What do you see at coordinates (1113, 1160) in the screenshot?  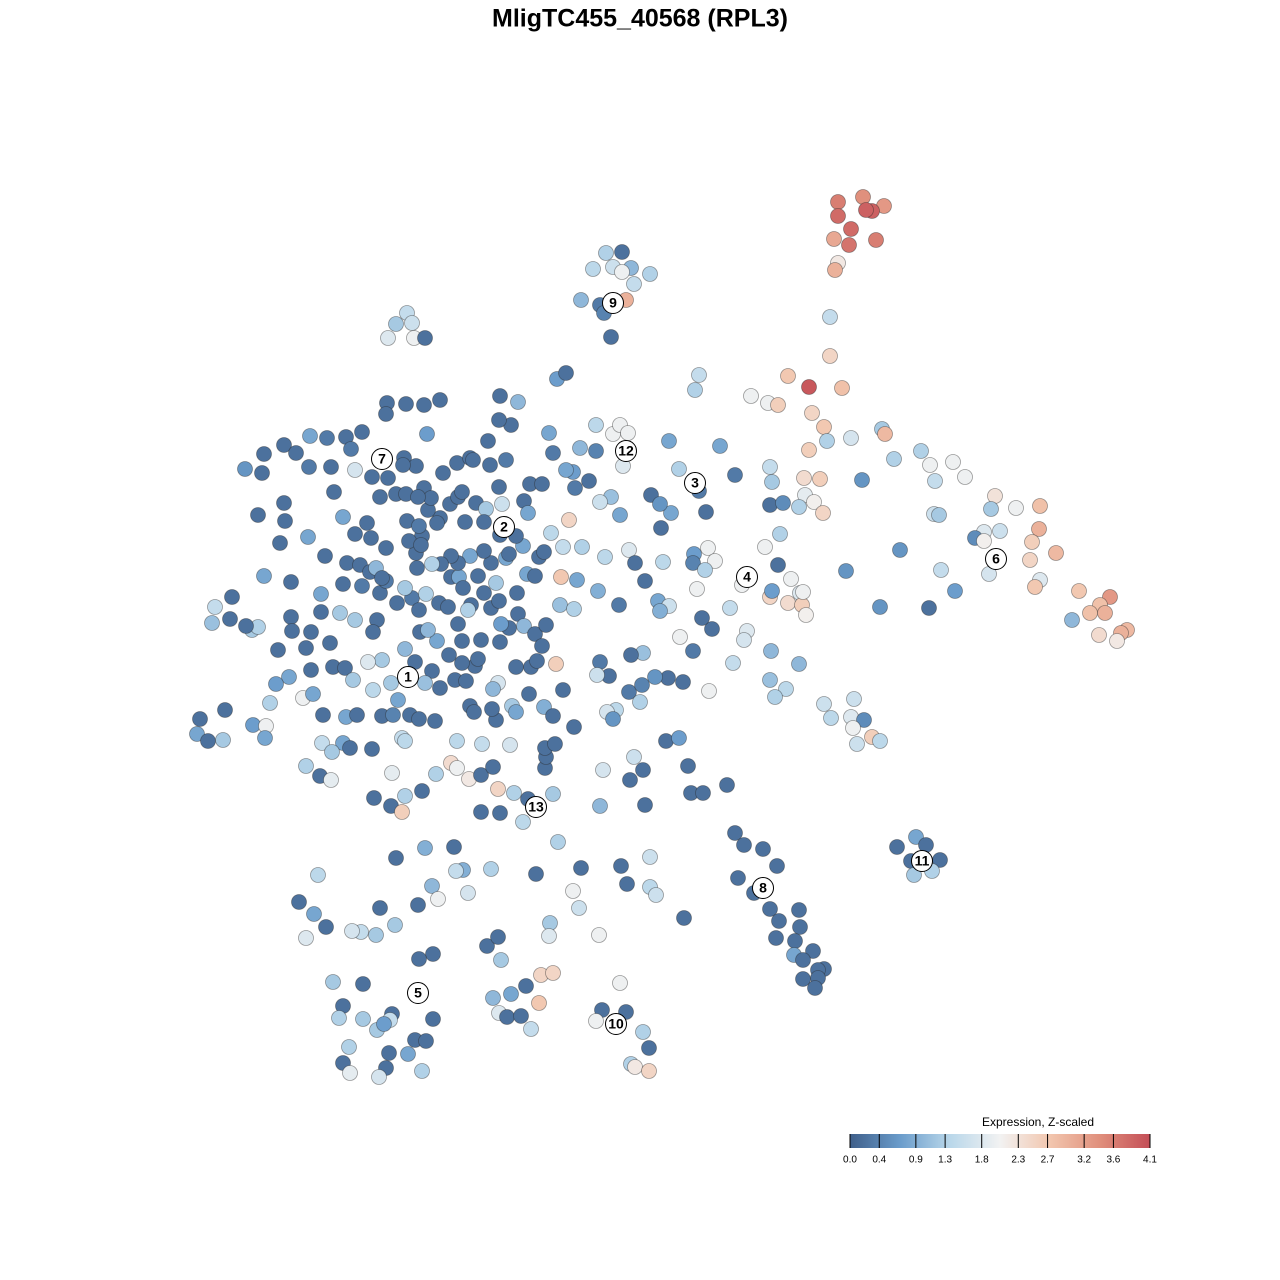 I see `colorbar-tick-label: 3.6` at bounding box center [1113, 1160].